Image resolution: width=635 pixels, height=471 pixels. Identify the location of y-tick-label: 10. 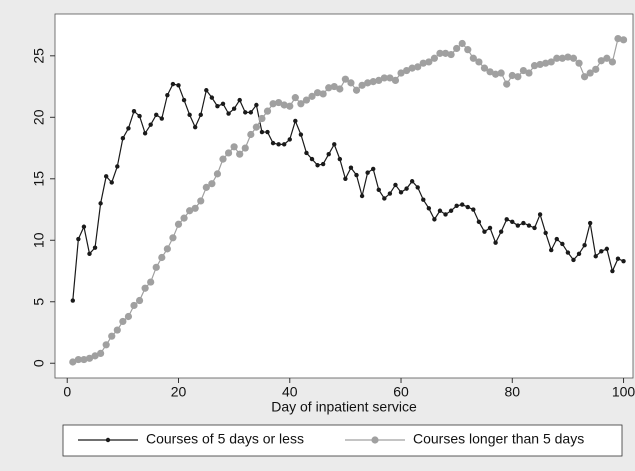
(39, 240).